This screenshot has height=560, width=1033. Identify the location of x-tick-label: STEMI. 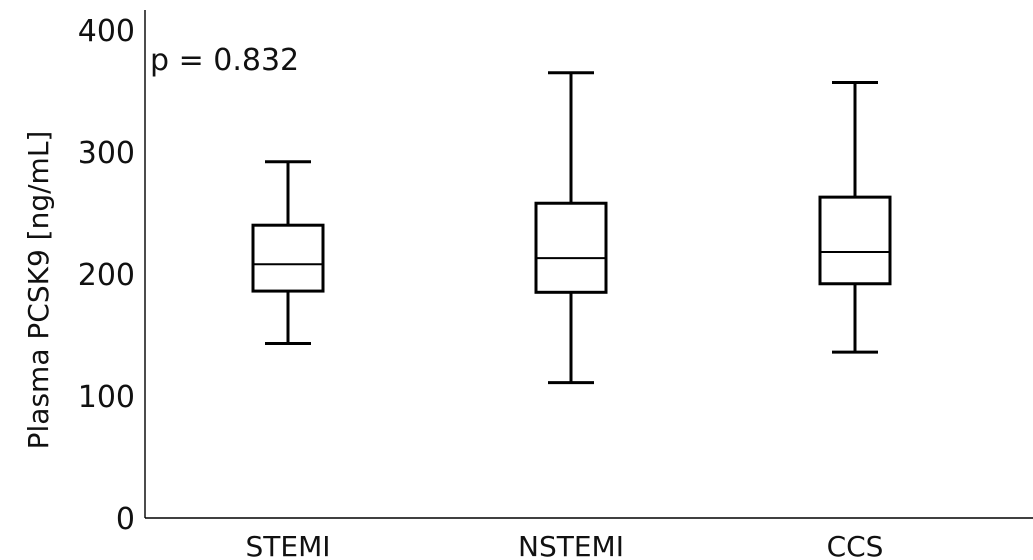
(288, 545).